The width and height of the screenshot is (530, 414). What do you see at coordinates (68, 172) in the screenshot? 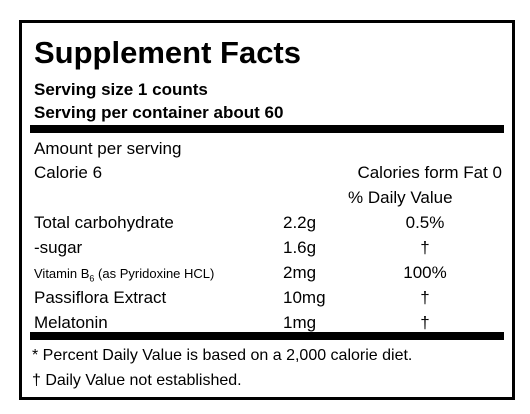
I see `calories: Calorie 6` at bounding box center [68, 172].